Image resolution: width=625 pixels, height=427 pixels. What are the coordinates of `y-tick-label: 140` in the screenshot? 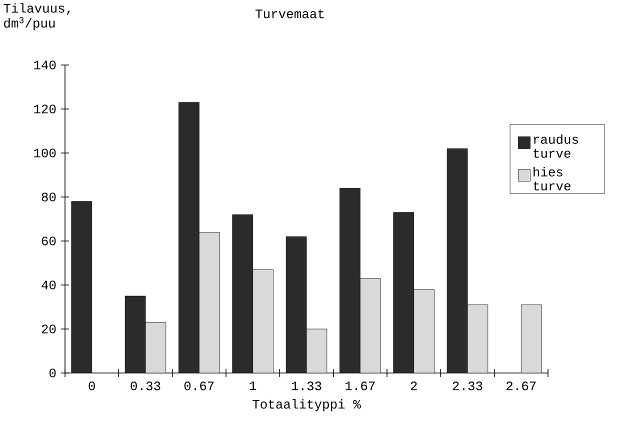 It's located at (45, 65).